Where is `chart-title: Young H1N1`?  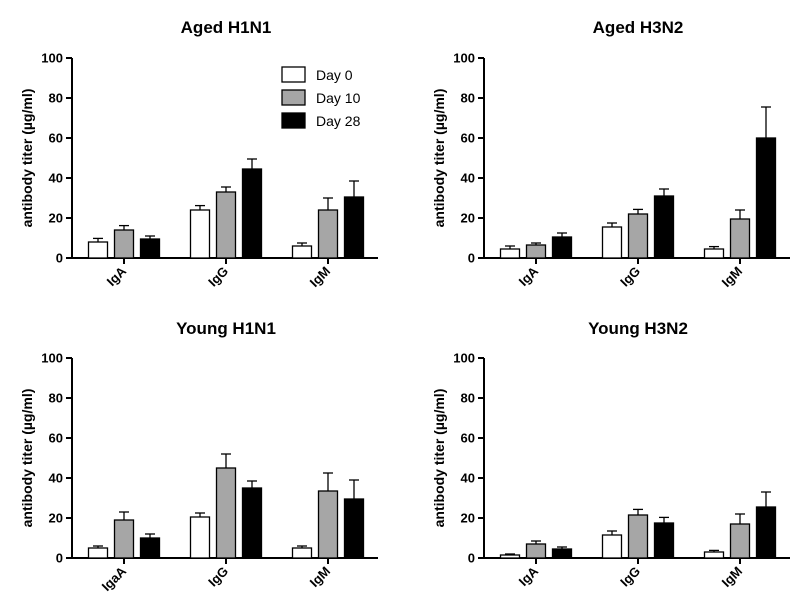
chart-title: Young H1N1 is located at coordinates (226, 328).